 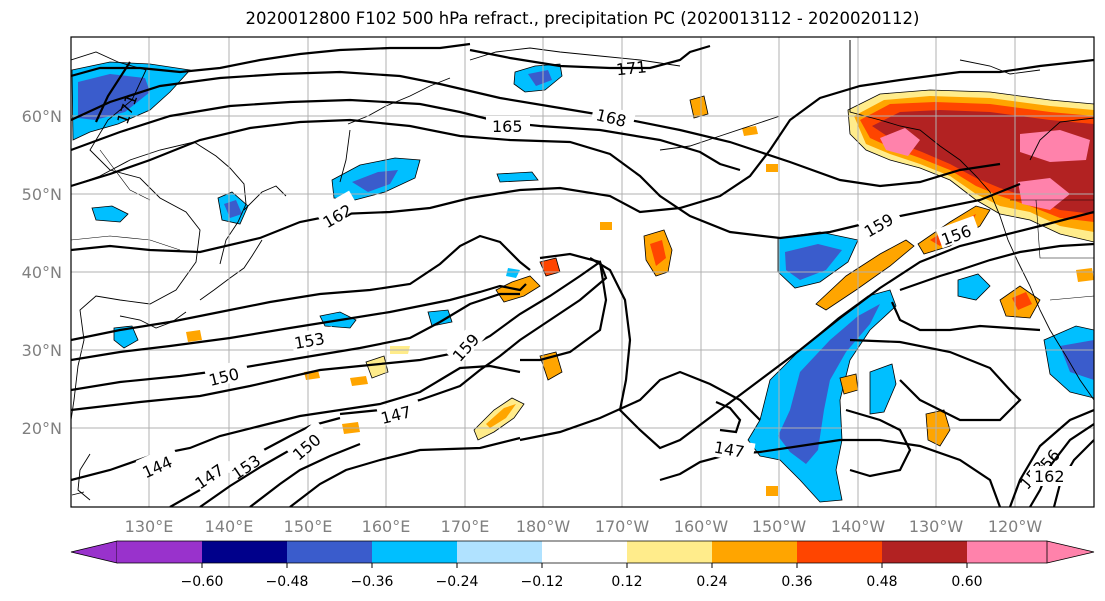 What do you see at coordinates (1049, 476) in the screenshot?
I see `contour-label: 162` at bounding box center [1049, 476].